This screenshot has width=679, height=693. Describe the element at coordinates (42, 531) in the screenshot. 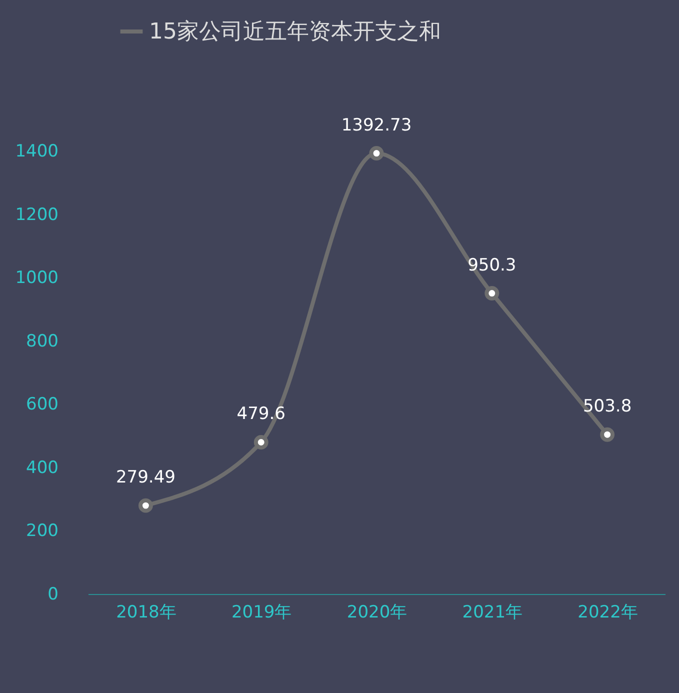

I see `y-tick-label: 200` at that location.